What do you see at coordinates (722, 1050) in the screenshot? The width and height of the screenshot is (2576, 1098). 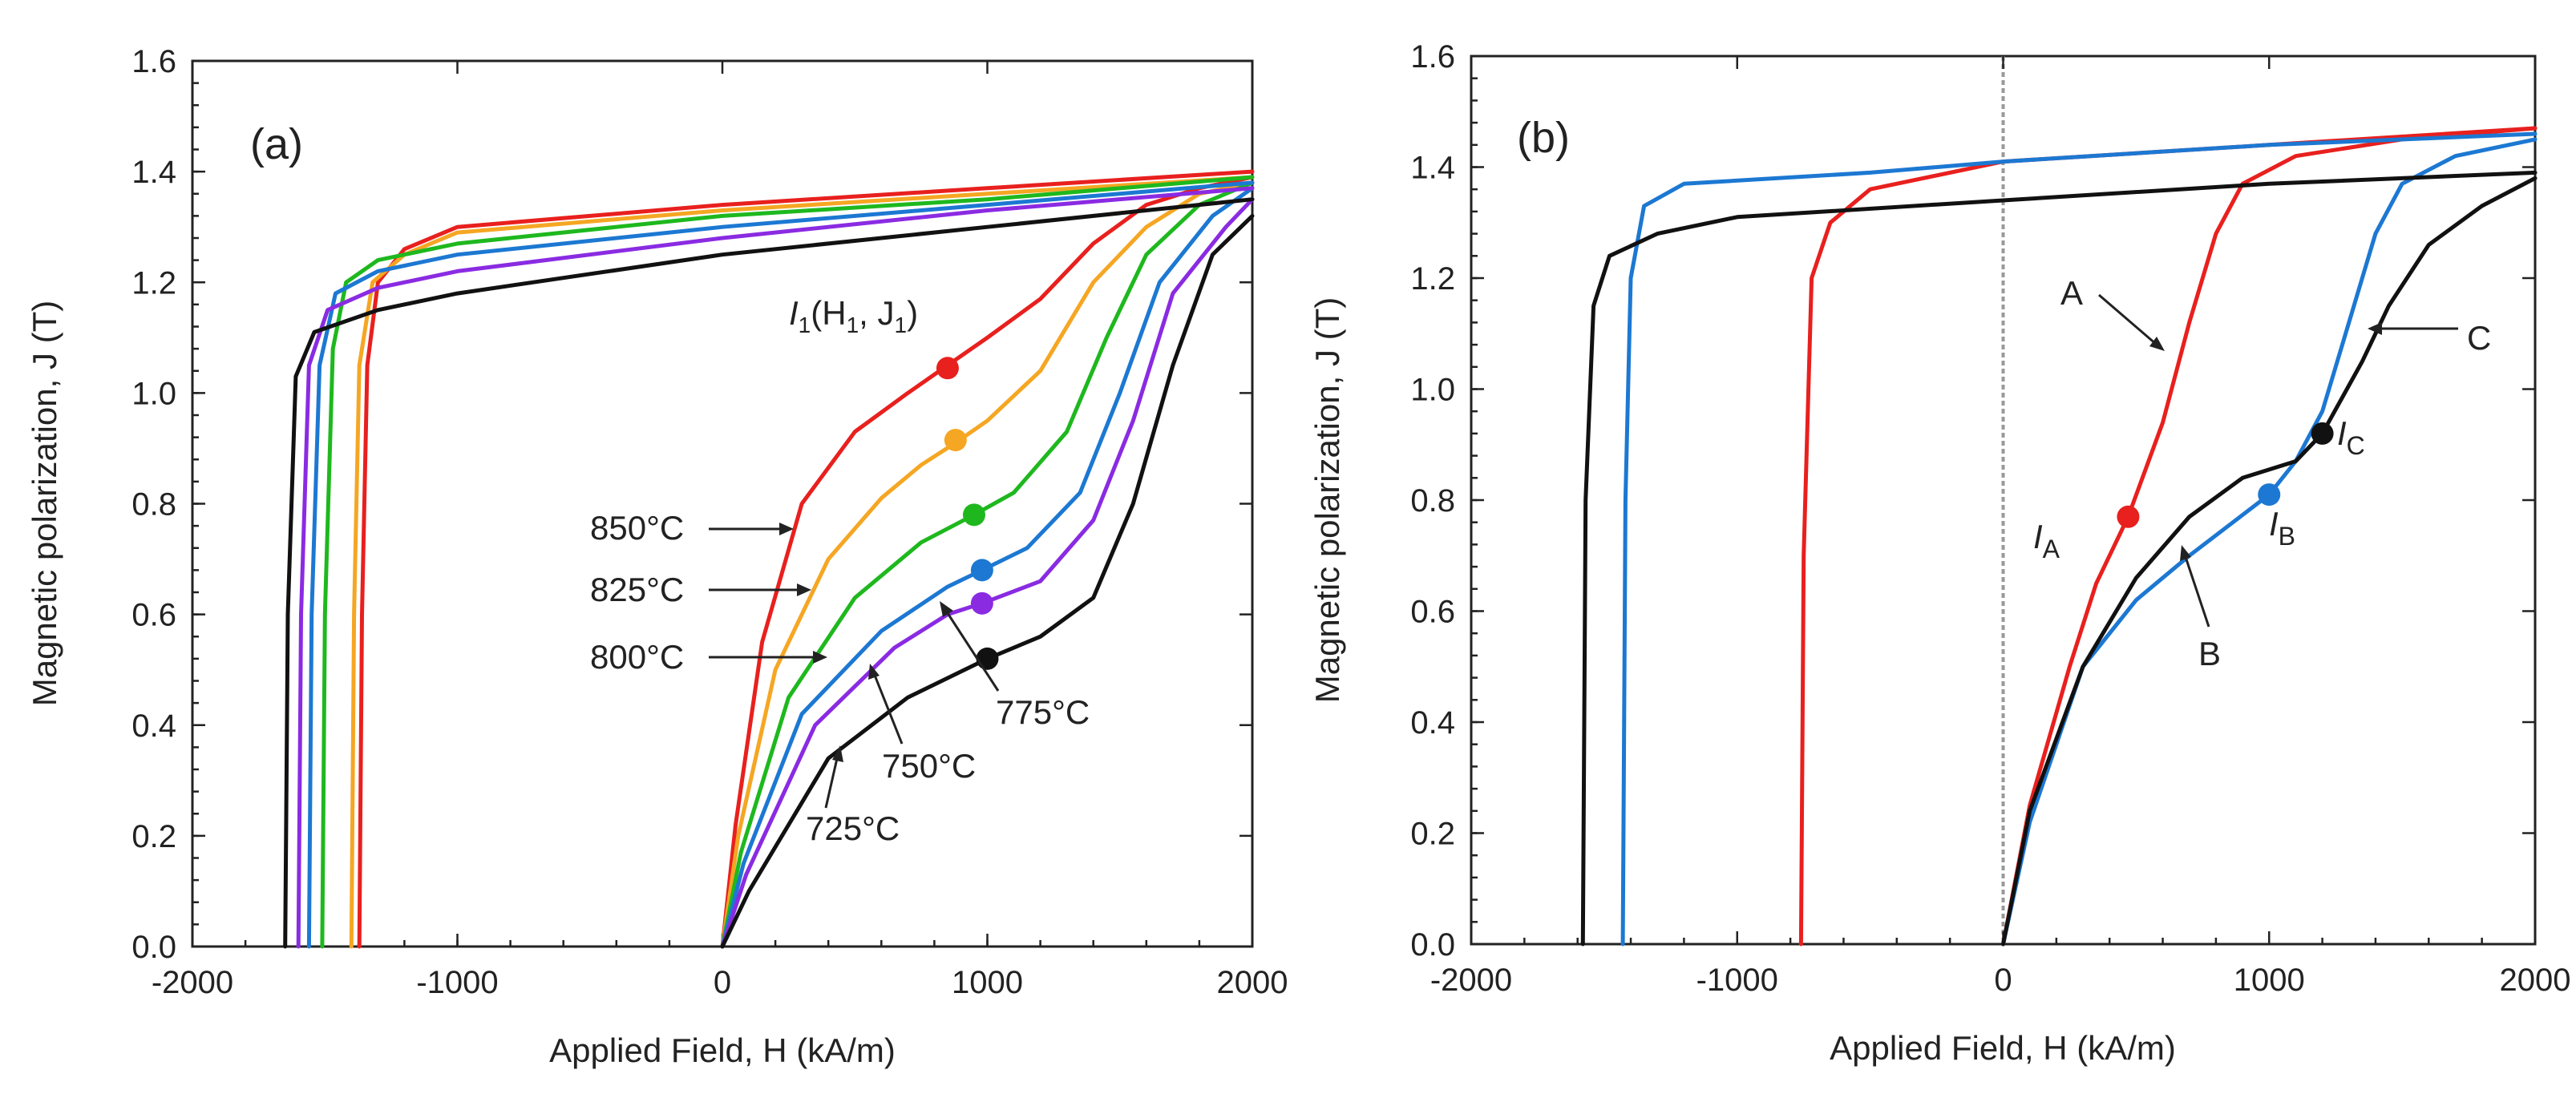 I see `panel-a-xlabel: Applied Field, H (kA/m)` at bounding box center [722, 1050].